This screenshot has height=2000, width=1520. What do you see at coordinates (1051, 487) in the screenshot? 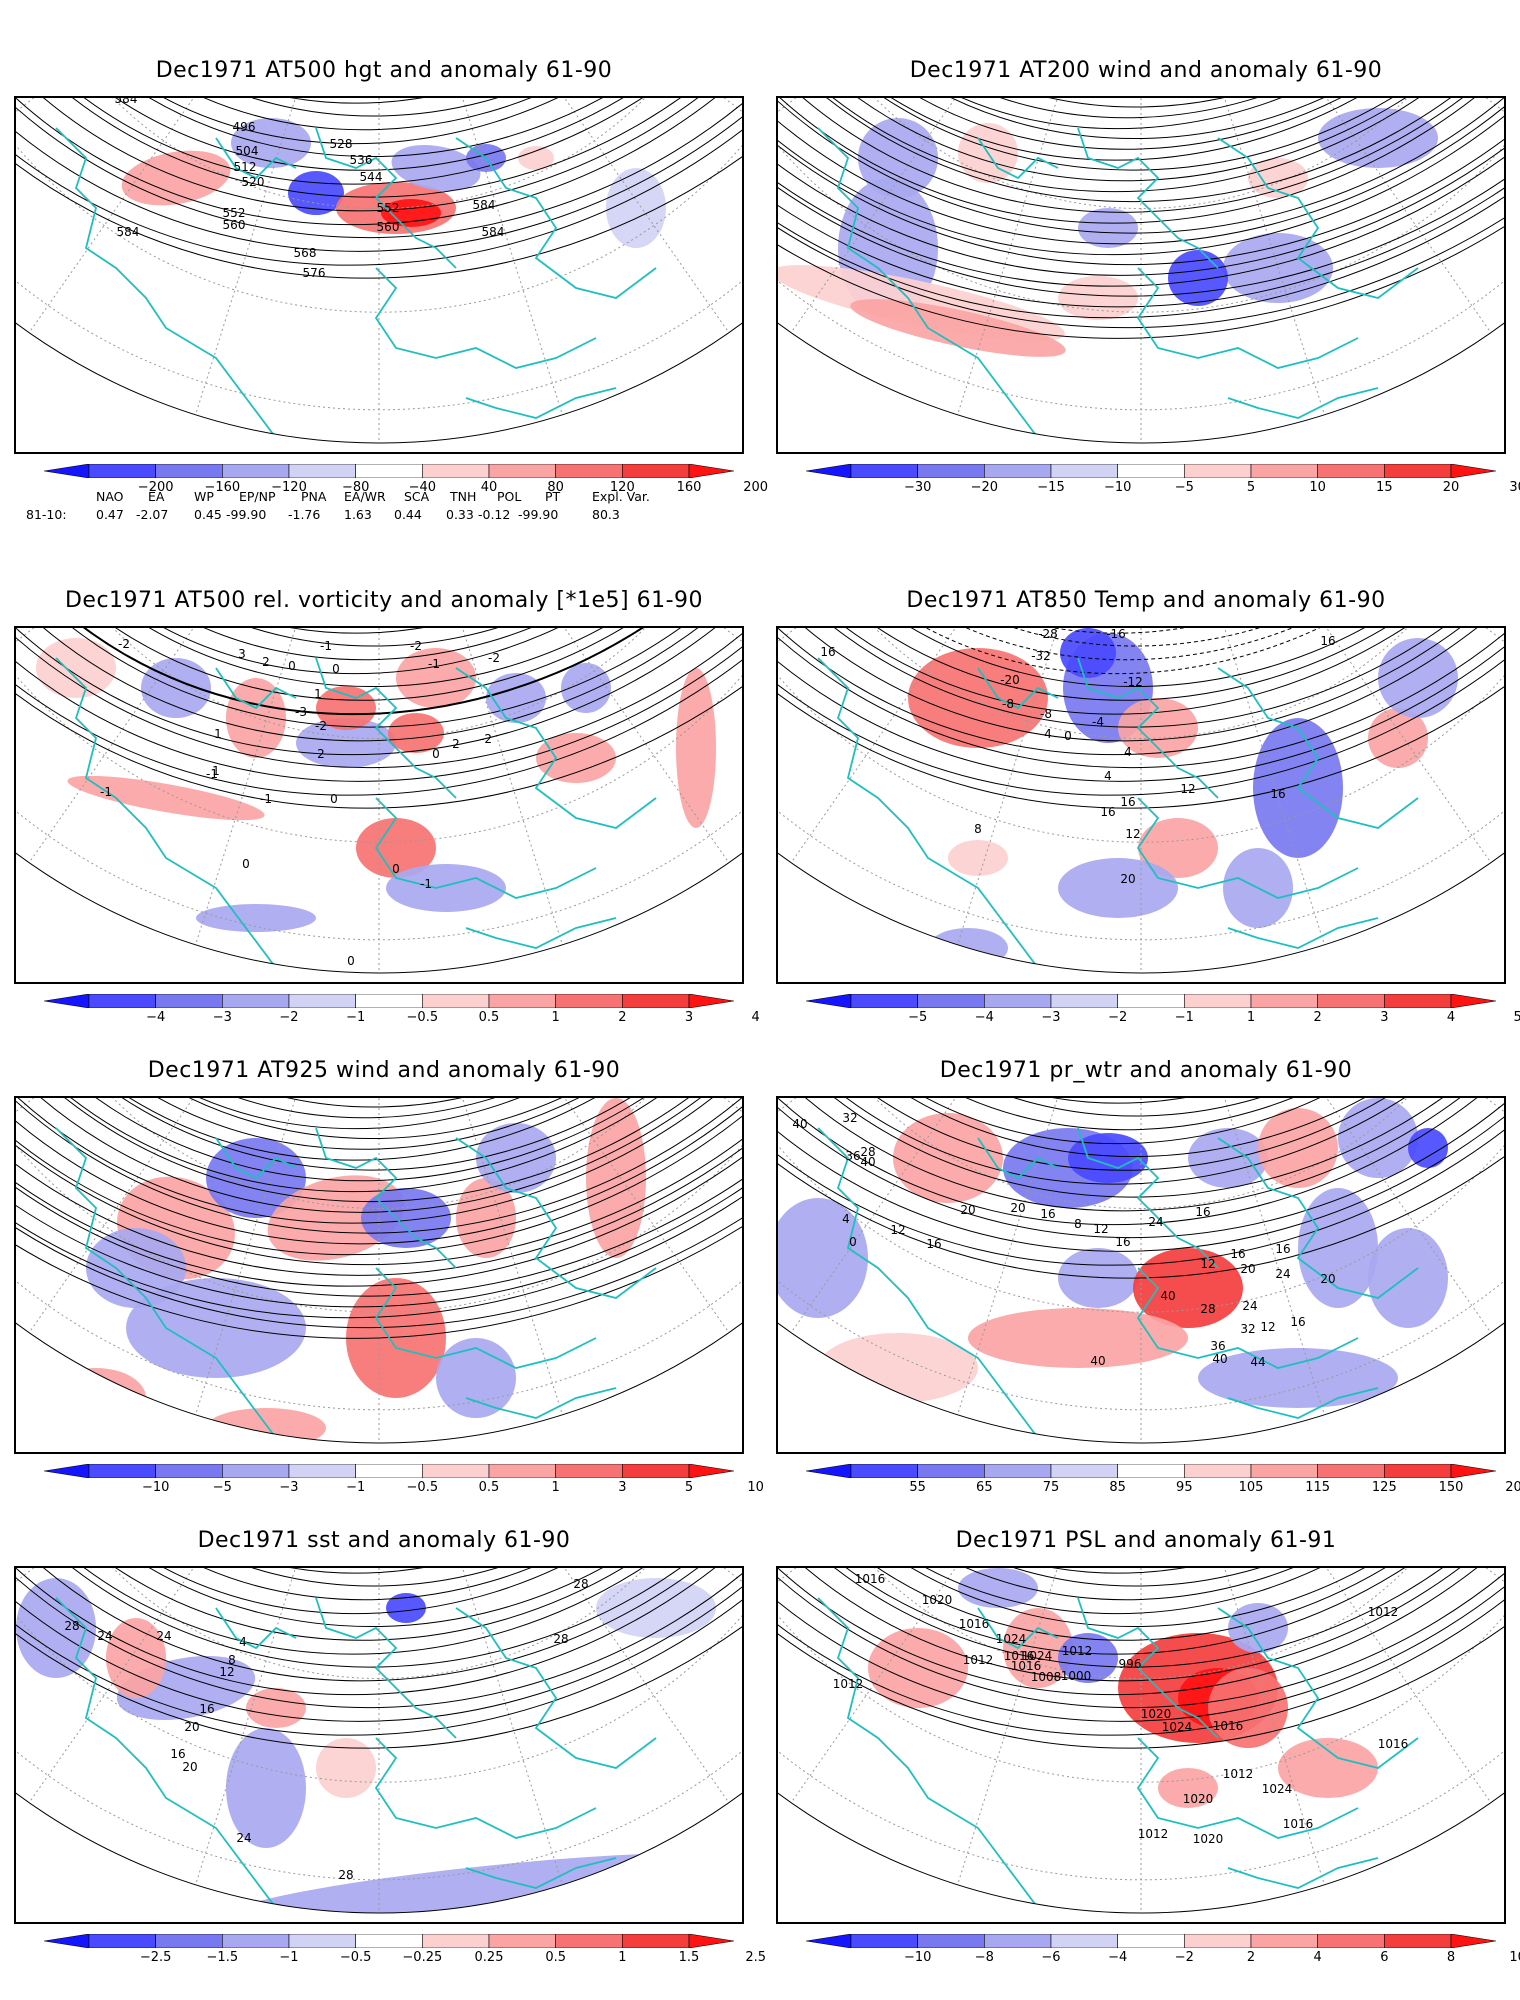
I see `colorbar-label: −15` at bounding box center [1051, 487].